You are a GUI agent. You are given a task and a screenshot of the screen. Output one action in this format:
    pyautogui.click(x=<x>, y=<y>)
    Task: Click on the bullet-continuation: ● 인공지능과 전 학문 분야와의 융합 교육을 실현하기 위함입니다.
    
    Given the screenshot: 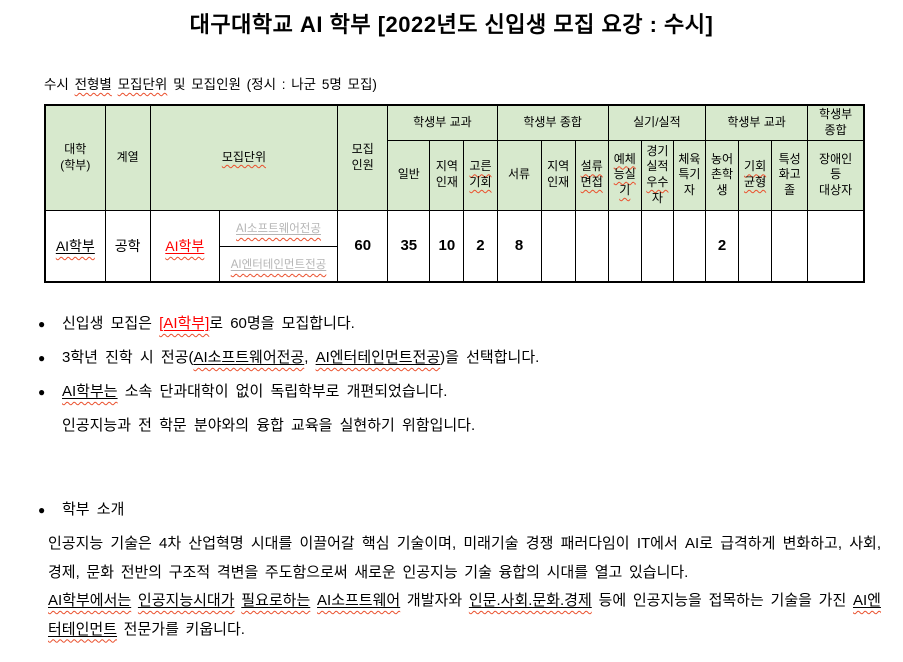 What is the action you would take?
    pyautogui.click(x=470, y=428)
    